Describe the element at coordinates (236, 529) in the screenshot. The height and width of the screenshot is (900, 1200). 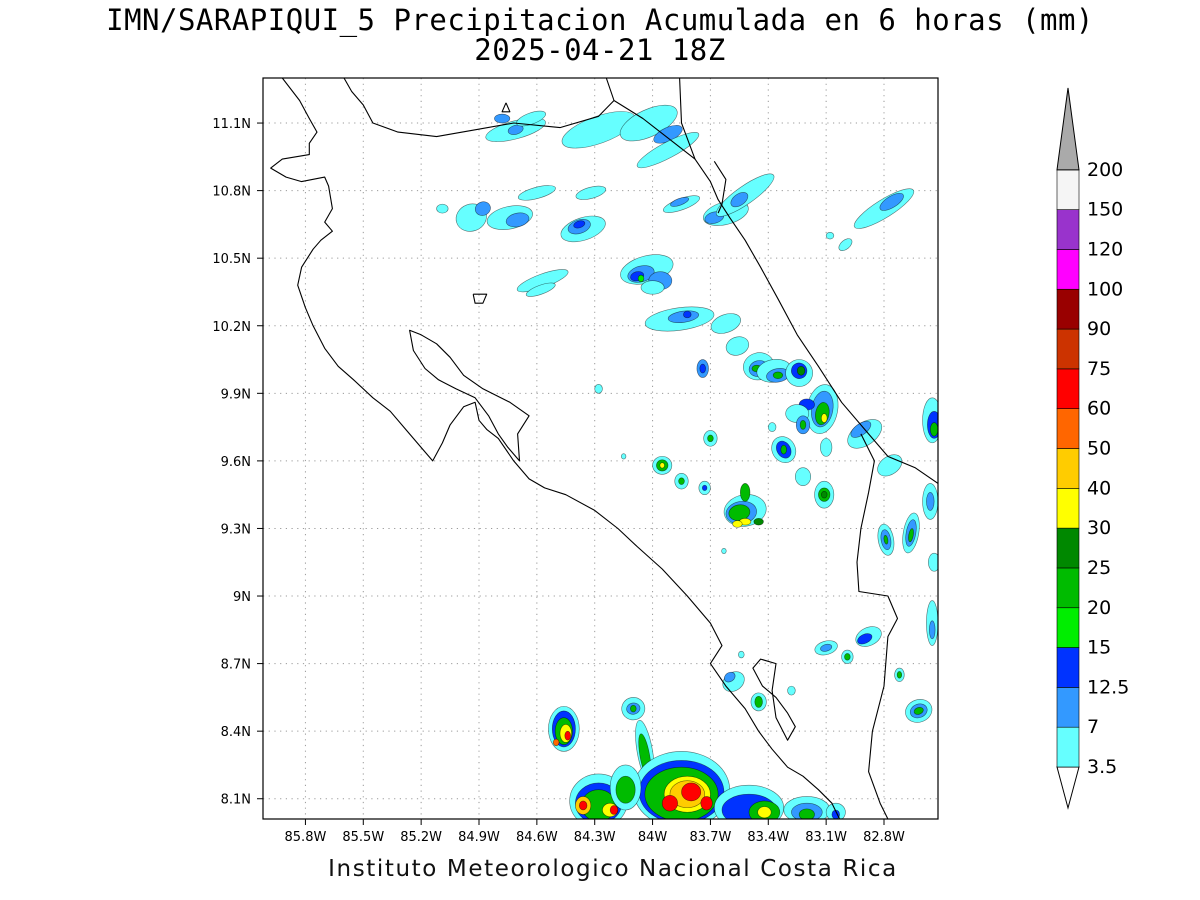
I see `lat-tick-label: 9.3N` at that location.